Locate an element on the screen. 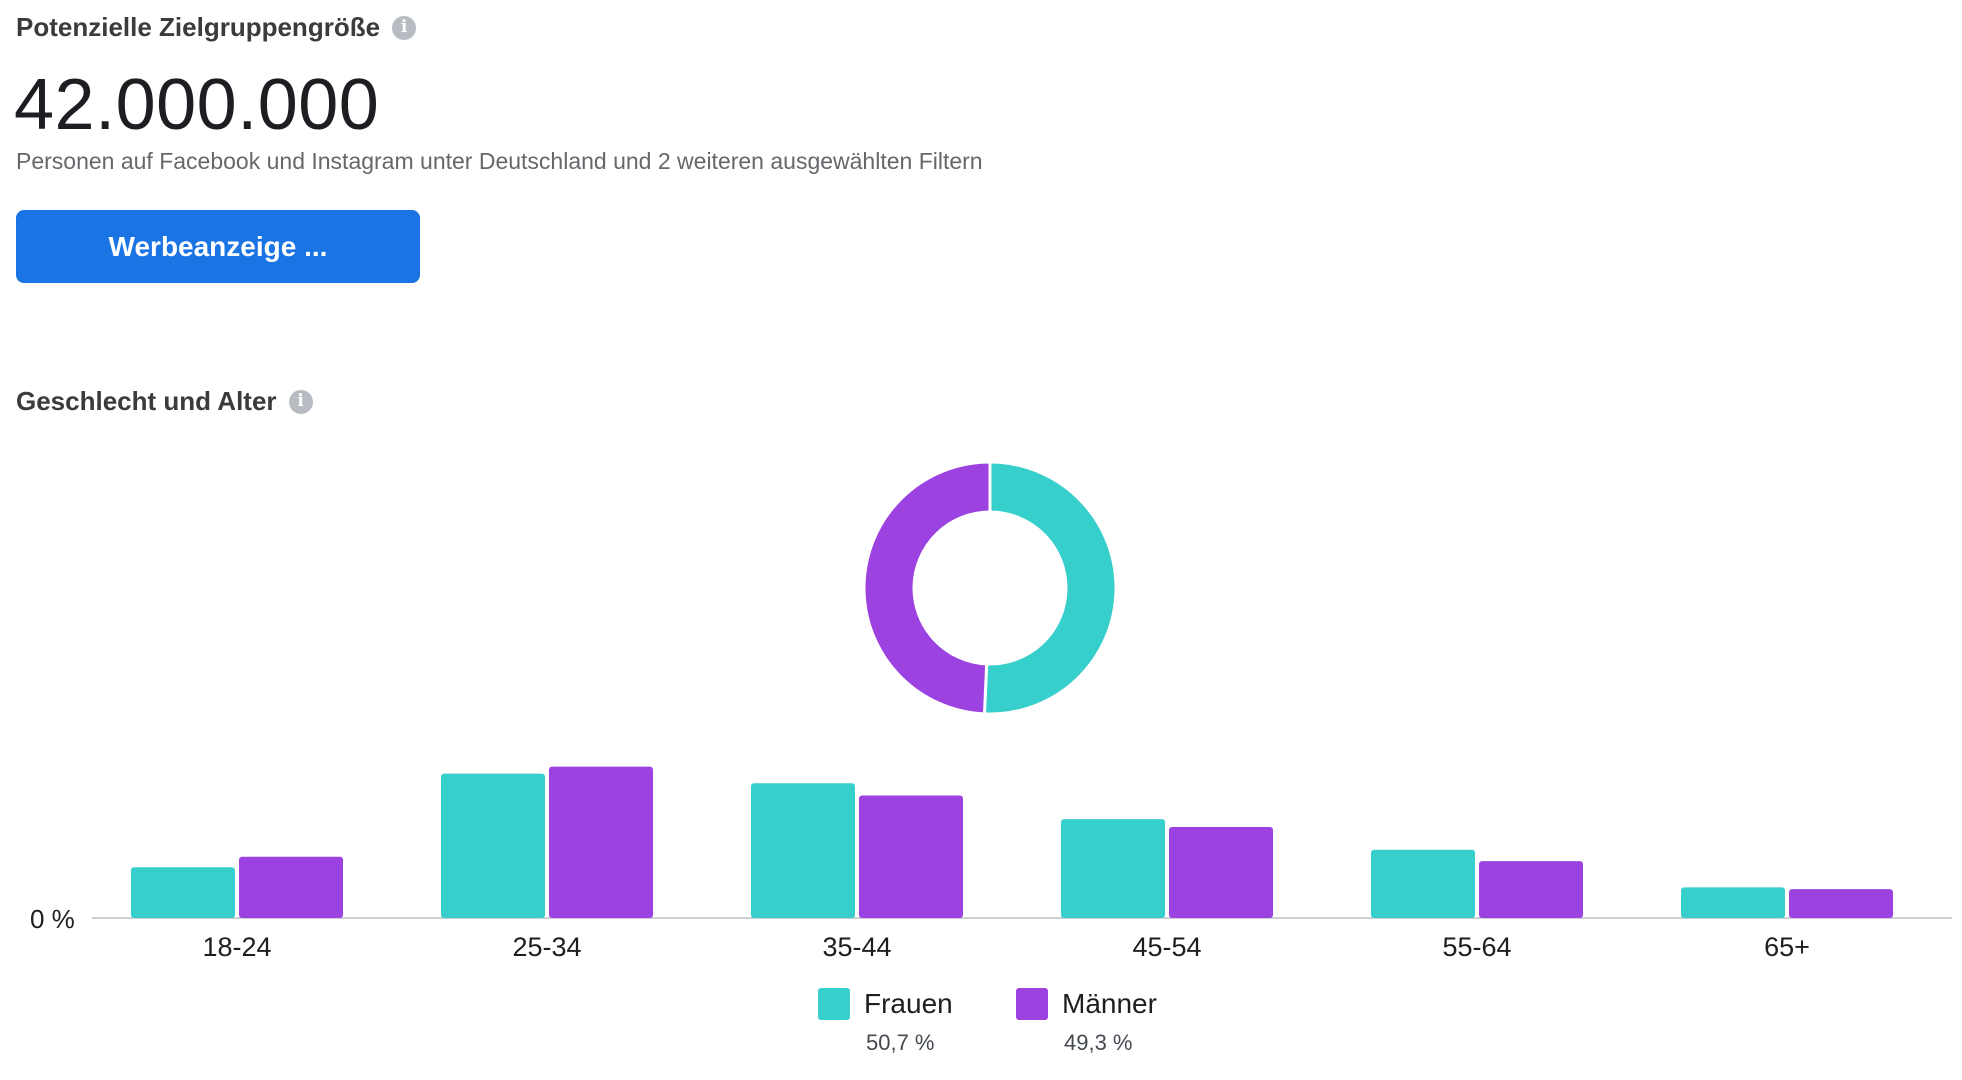 The width and height of the screenshot is (1962, 1080). legend-swatch-men is located at coordinates (1032, 1004).